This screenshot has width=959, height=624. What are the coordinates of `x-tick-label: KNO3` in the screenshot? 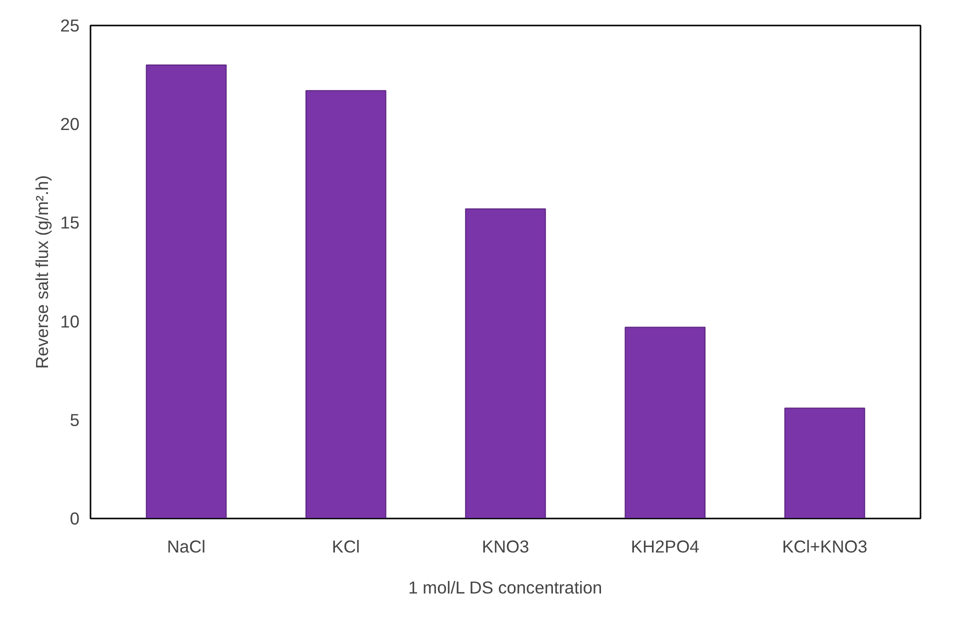 It's located at (506, 546).